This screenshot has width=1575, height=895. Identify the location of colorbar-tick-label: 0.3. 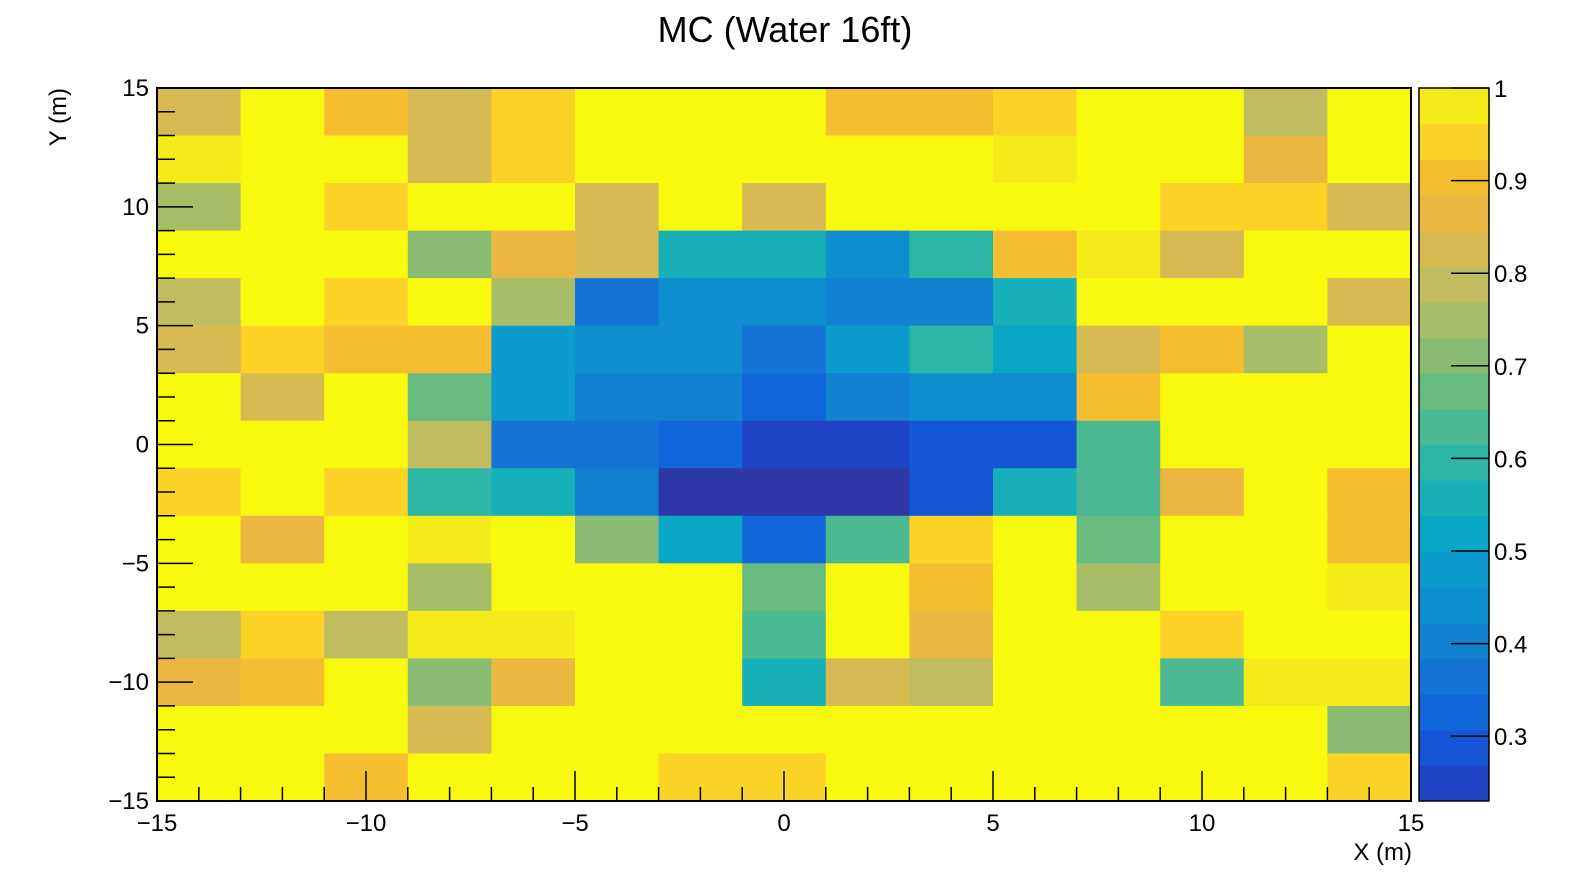
(1510, 737).